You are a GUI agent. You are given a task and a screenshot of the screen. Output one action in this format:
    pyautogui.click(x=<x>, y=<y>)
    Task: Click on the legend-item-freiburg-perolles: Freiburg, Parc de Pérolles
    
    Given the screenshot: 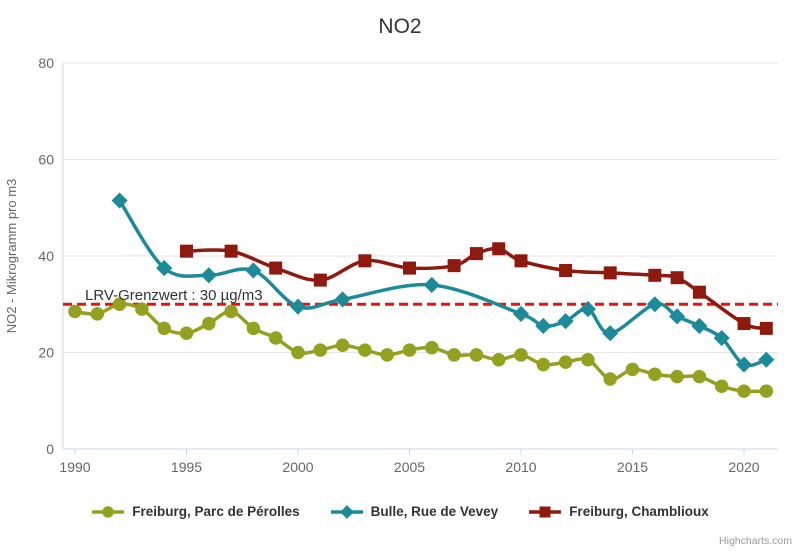 What is the action you would take?
    pyautogui.click(x=195, y=512)
    